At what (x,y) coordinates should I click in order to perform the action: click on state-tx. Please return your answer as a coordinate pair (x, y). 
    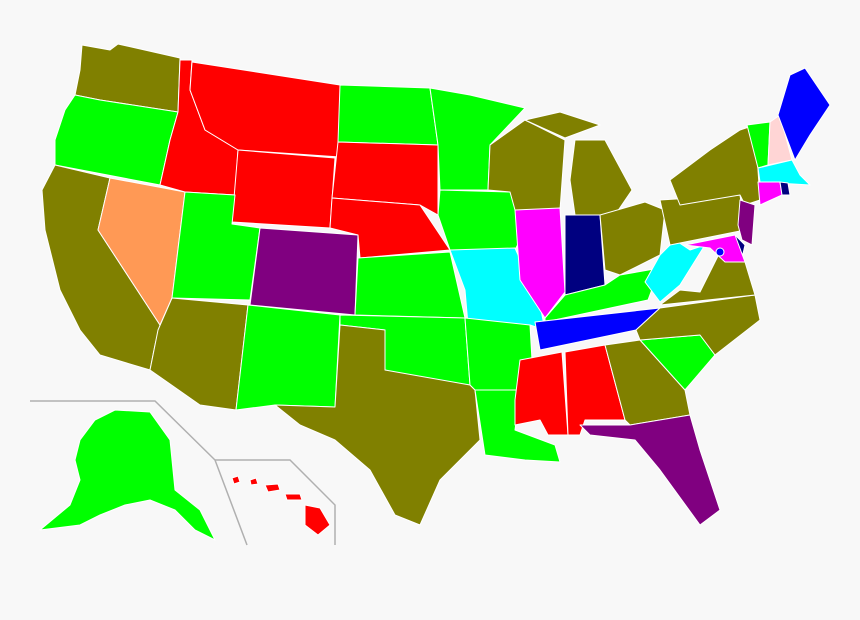
    Looking at the image, I should click on (377, 425).